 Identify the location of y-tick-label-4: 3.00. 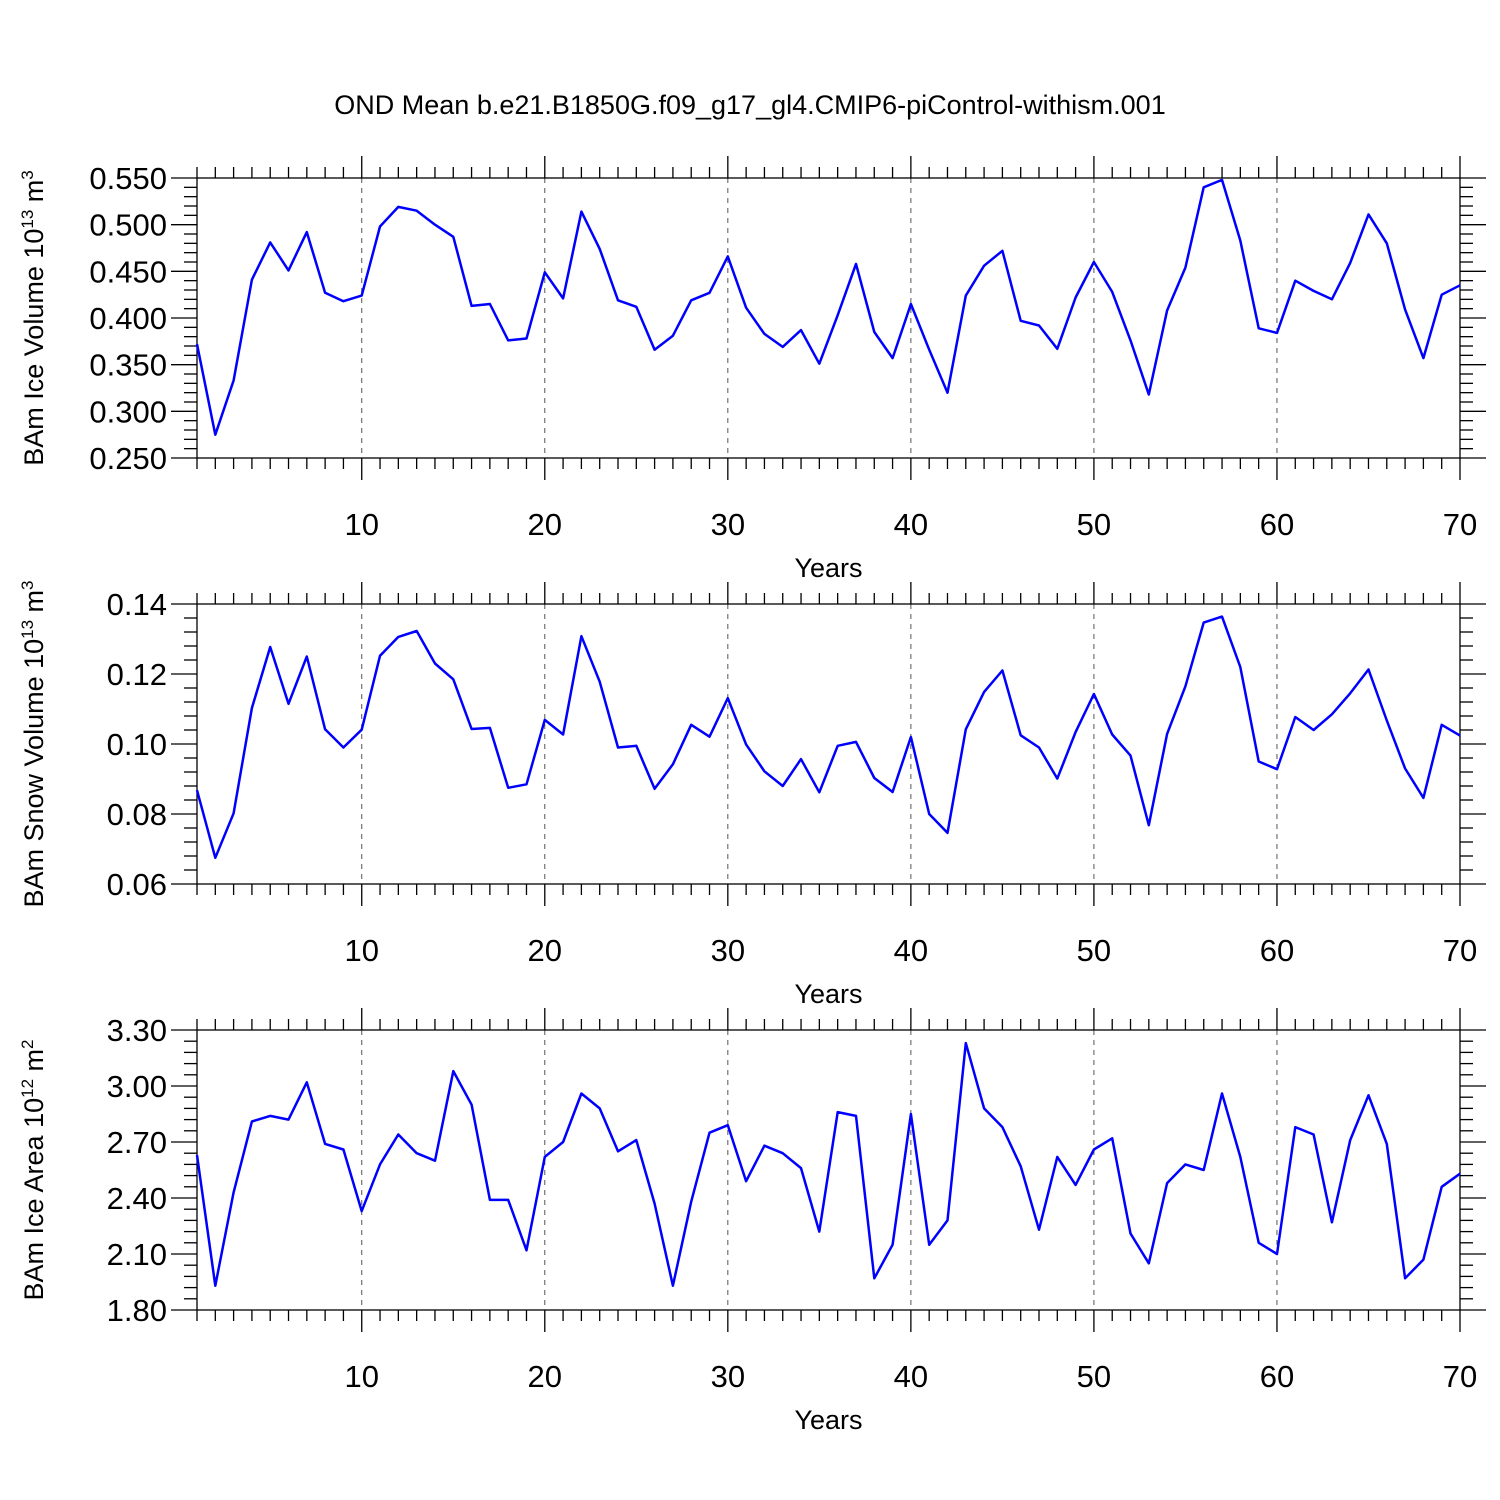
(137, 1086).